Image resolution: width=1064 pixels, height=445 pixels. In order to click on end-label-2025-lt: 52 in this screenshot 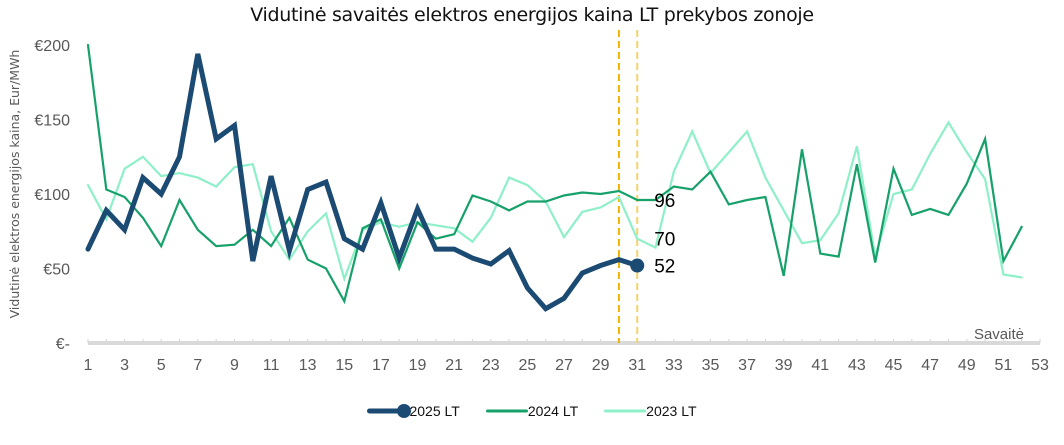, I will do `click(664, 267)`.